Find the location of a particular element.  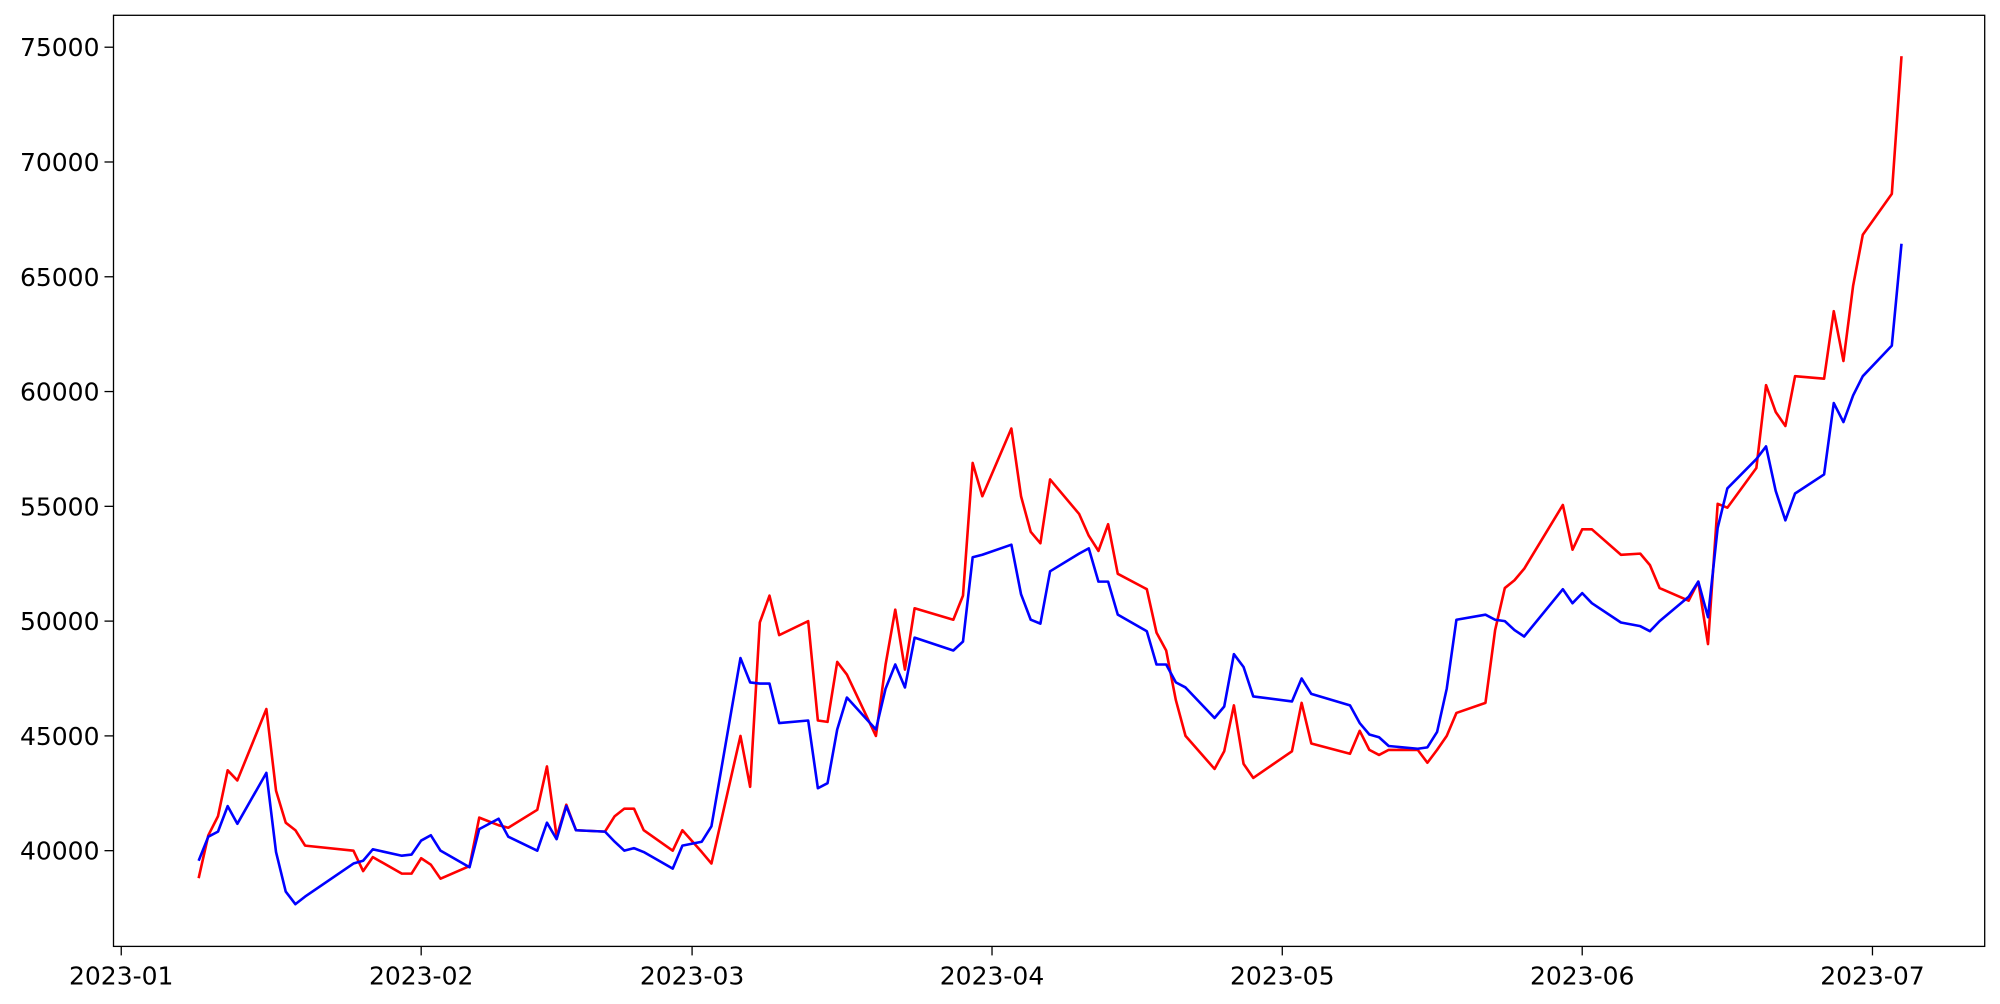

x-tick-label: 2023-06 is located at coordinates (1582, 975).